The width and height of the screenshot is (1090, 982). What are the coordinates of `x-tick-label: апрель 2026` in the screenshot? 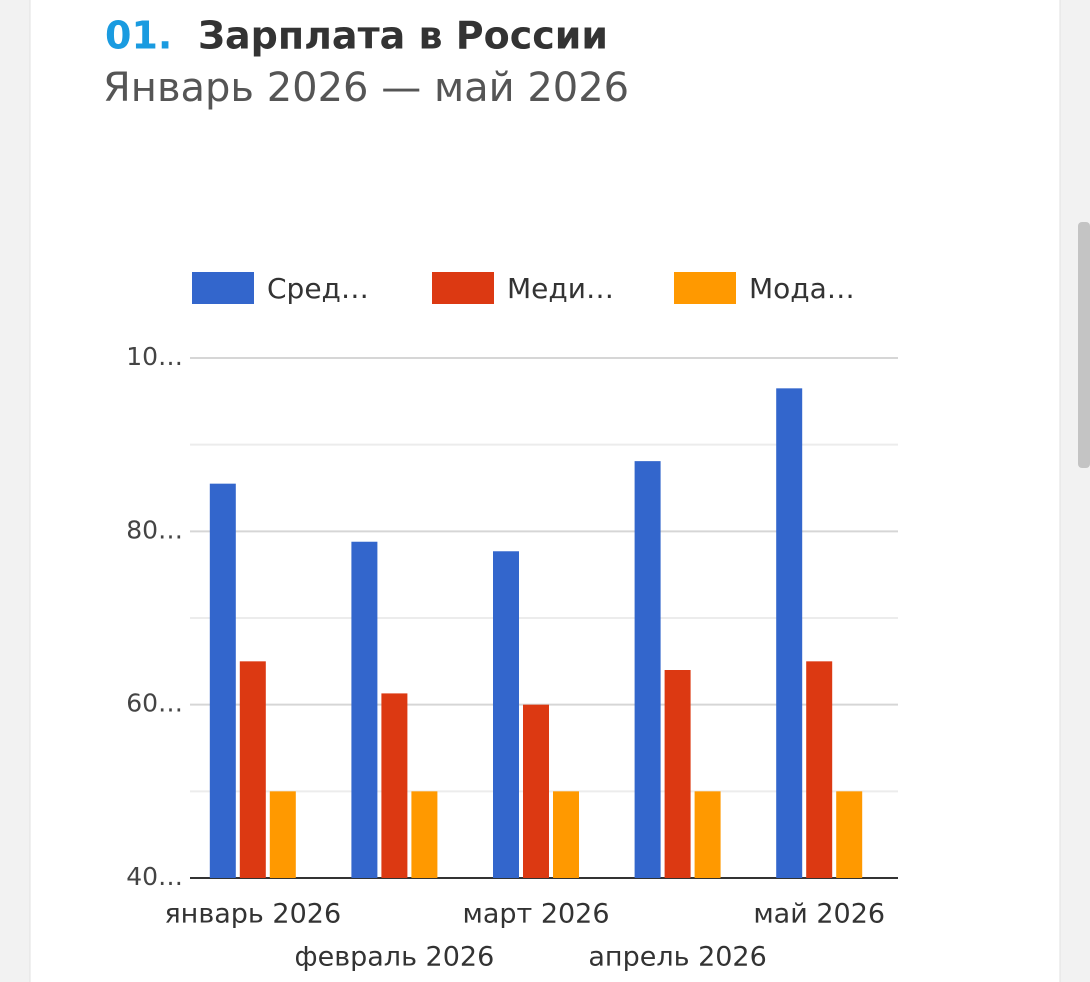 It's located at (677, 957).